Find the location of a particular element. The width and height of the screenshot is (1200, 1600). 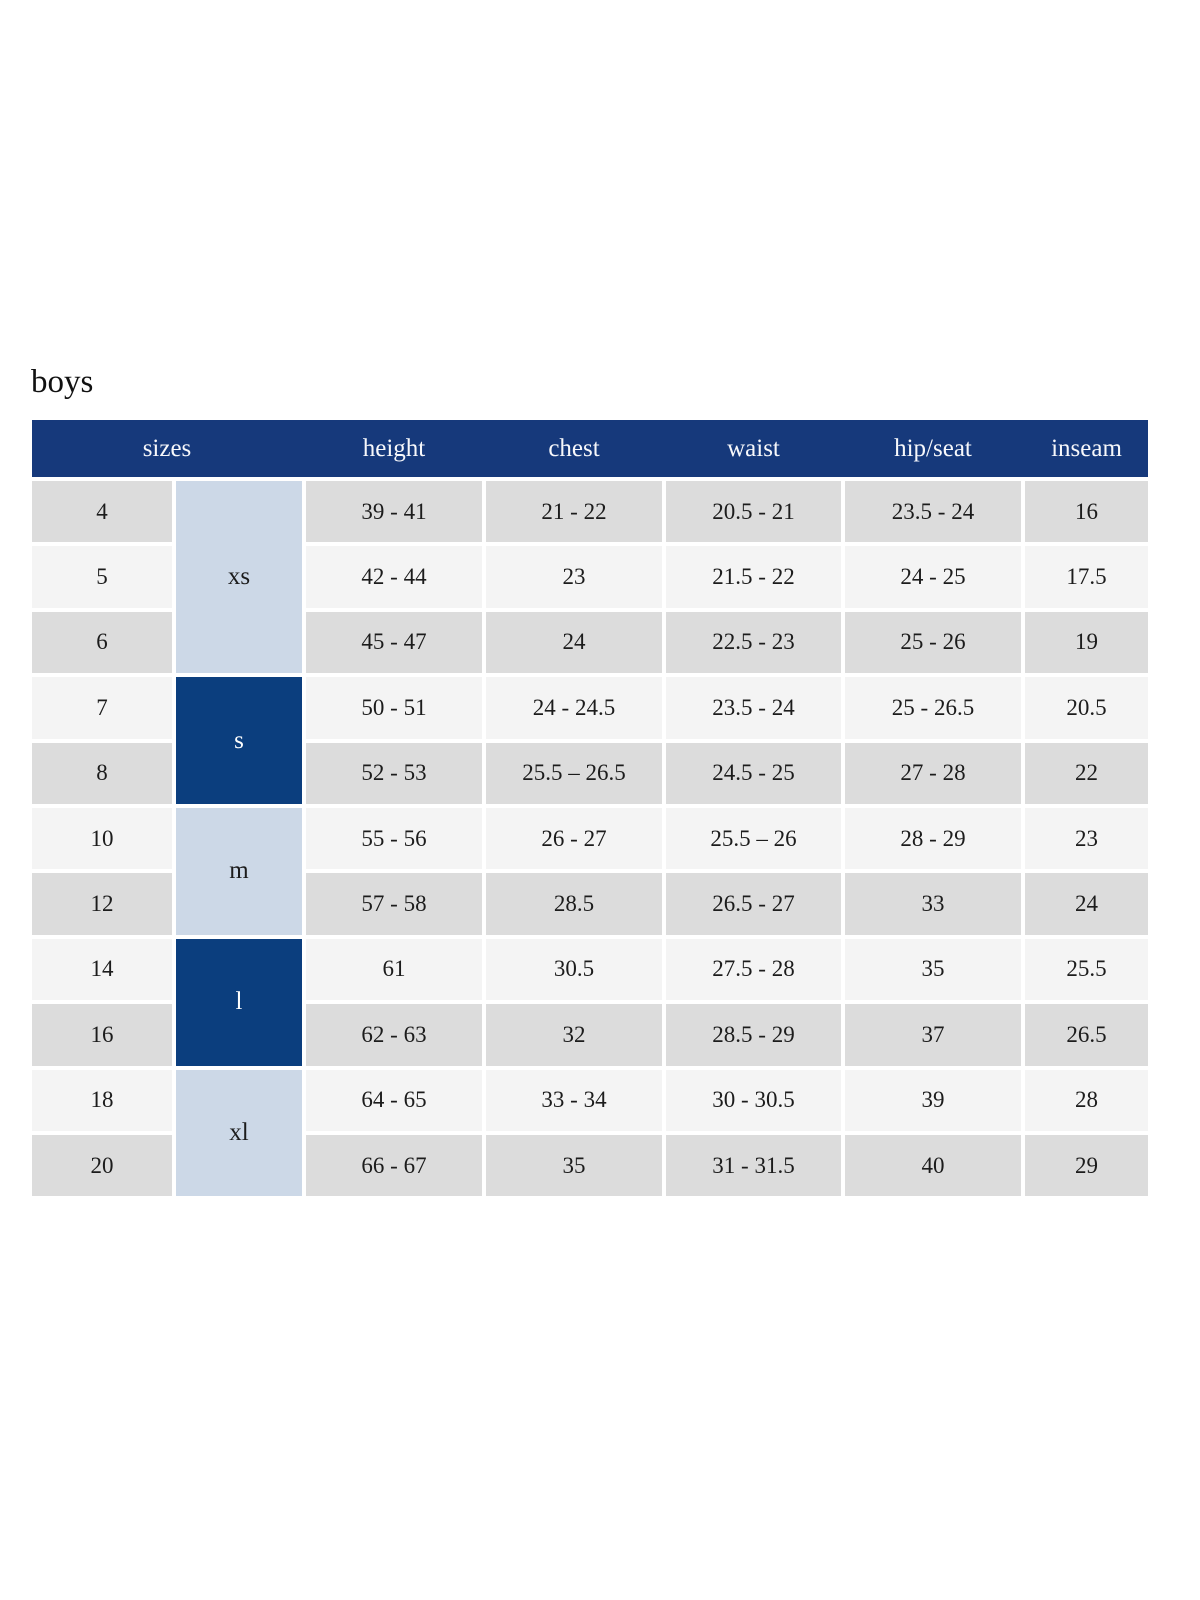

inseam-cell: 29 is located at coordinates (1086, 1165).